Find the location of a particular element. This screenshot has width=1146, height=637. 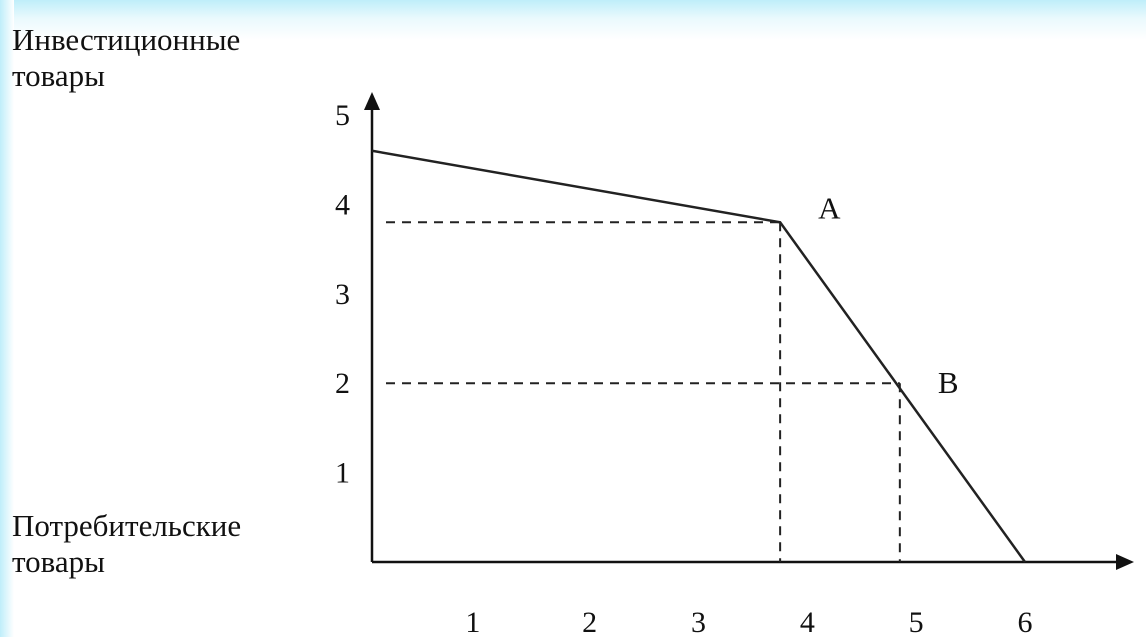

y-tick-label-2: 2 is located at coordinates (342, 383).